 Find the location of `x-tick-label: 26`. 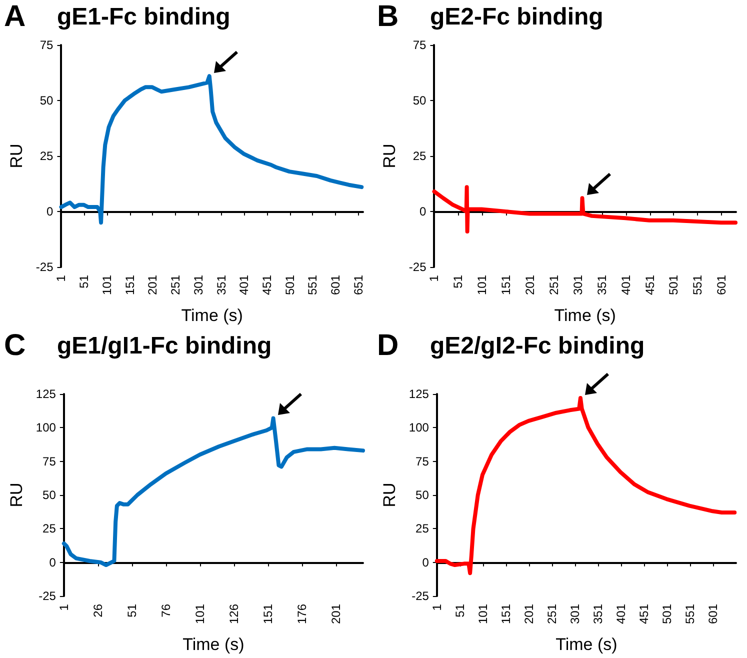

x-tick-label: 26 is located at coordinates (97, 611).